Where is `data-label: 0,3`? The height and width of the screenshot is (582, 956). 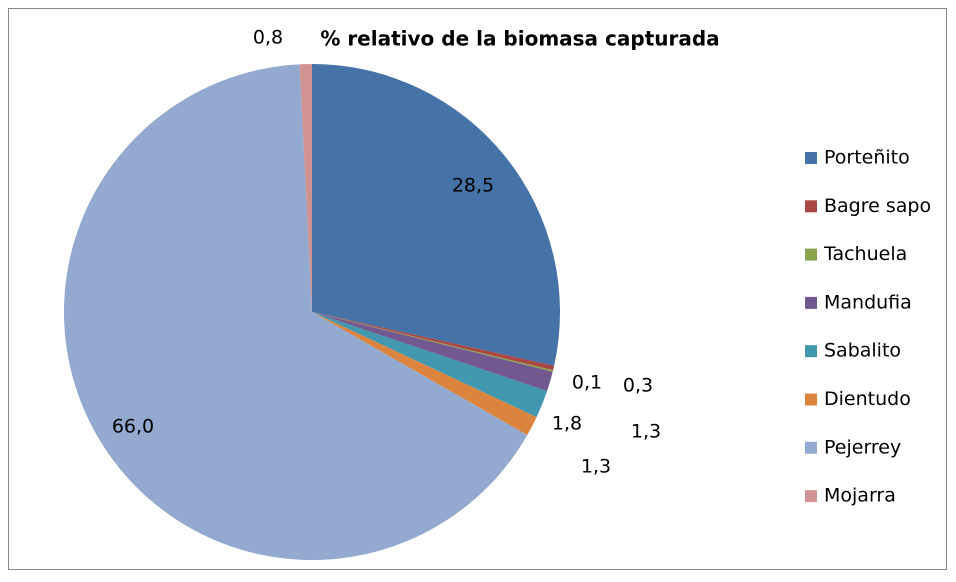
data-label: 0,3 is located at coordinates (638, 386).